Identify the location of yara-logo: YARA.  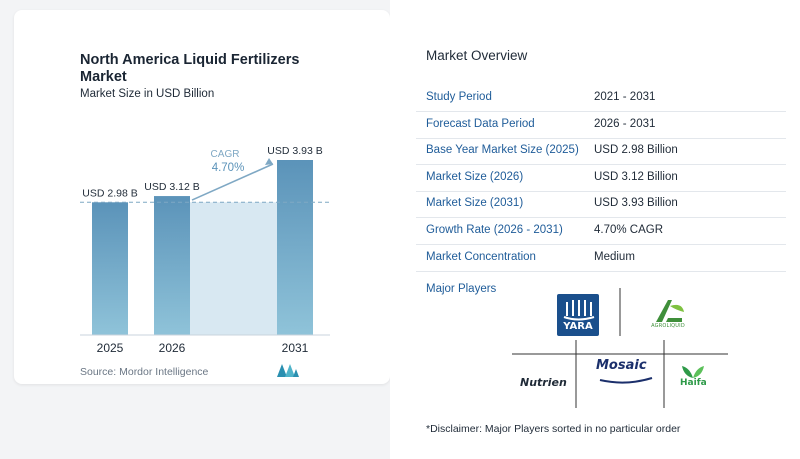
(578, 315).